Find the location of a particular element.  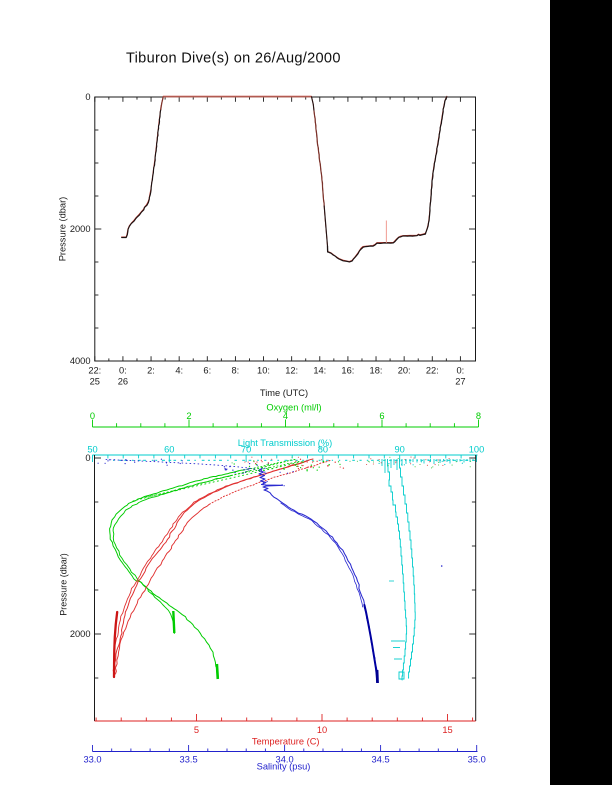

svg-text: 50 is located at coordinates (92, 449).